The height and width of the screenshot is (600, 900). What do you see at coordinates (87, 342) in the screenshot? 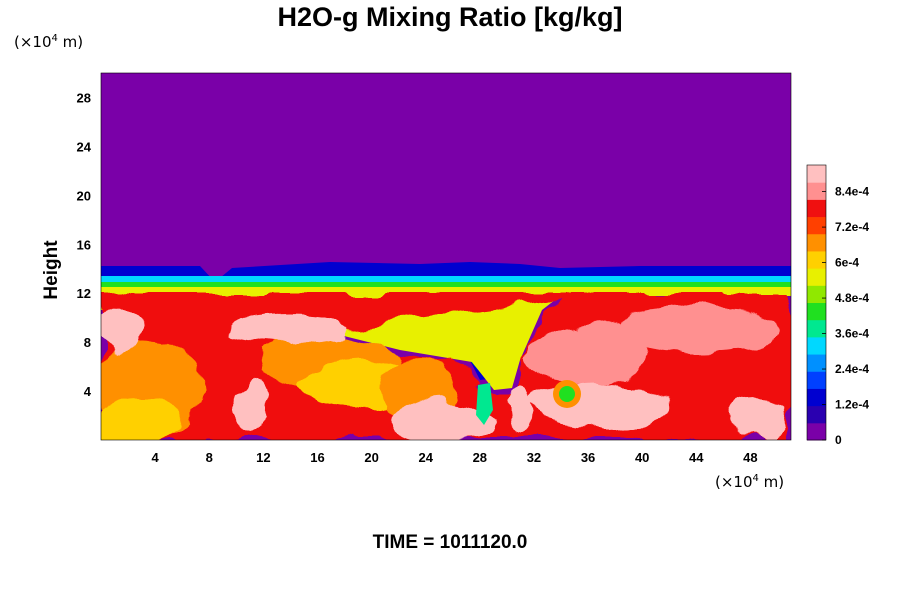
I see `y-tick-label: 8` at bounding box center [87, 342].